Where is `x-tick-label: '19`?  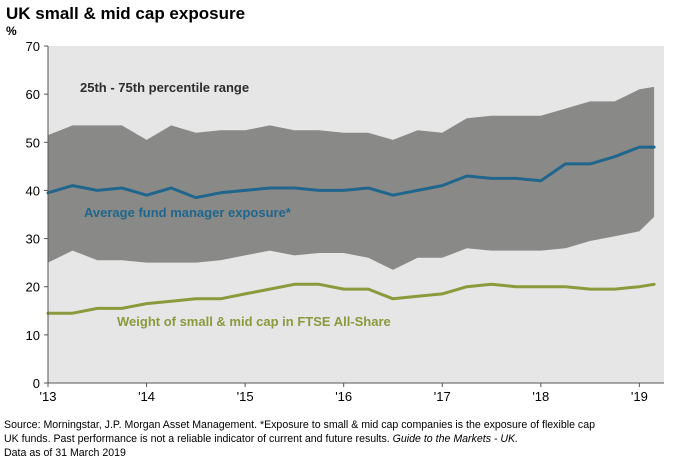
x-tick-label: '19 is located at coordinates (639, 396).